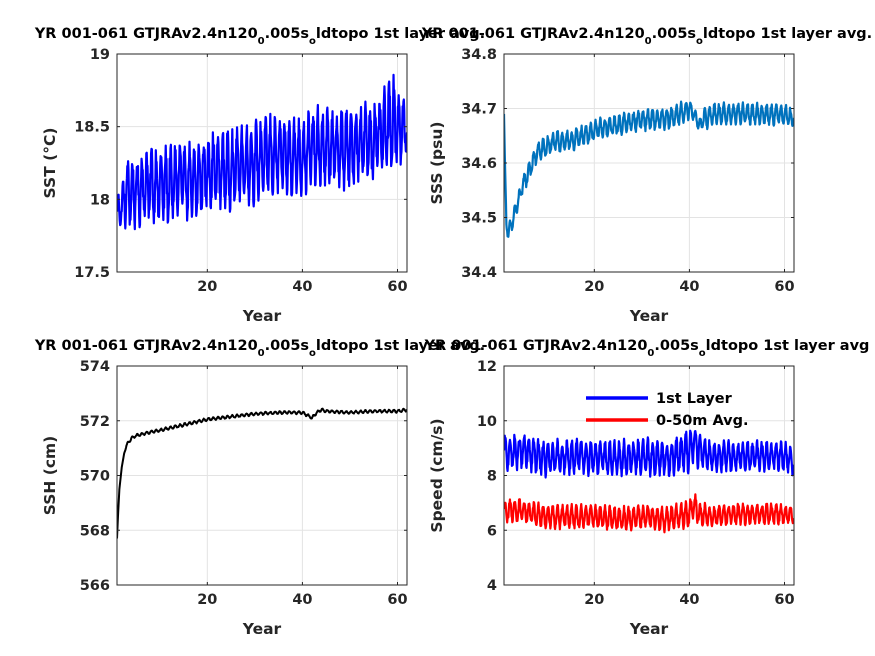 The width and height of the screenshot is (875, 656). I want to click on y-tick-label: 17.5, so click(92, 273).